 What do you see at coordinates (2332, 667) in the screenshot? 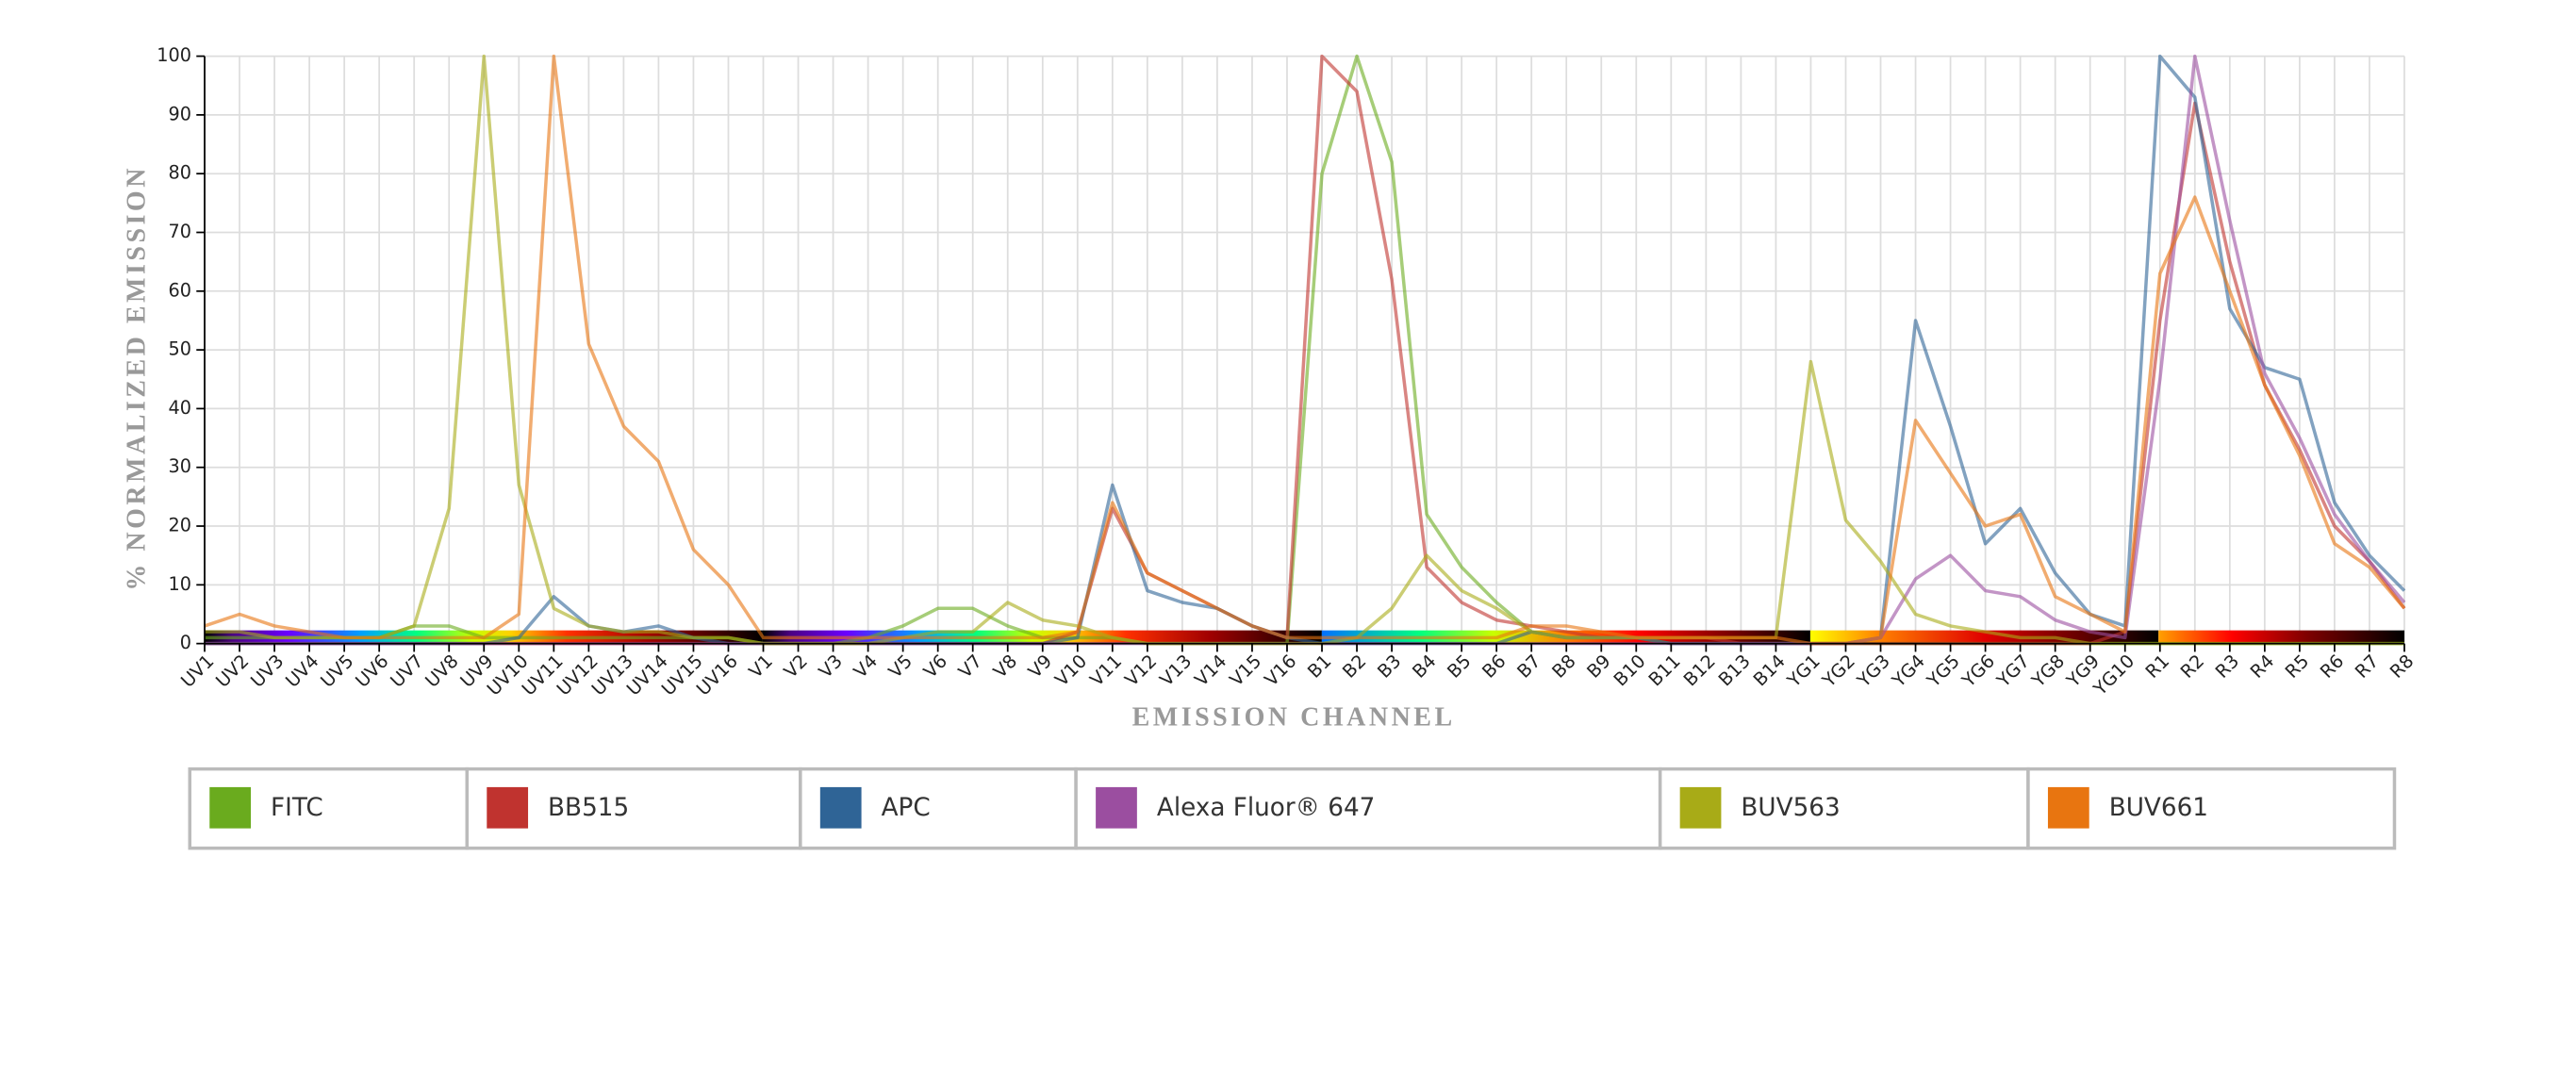
I see `x-tick-label: R6` at bounding box center [2332, 667].